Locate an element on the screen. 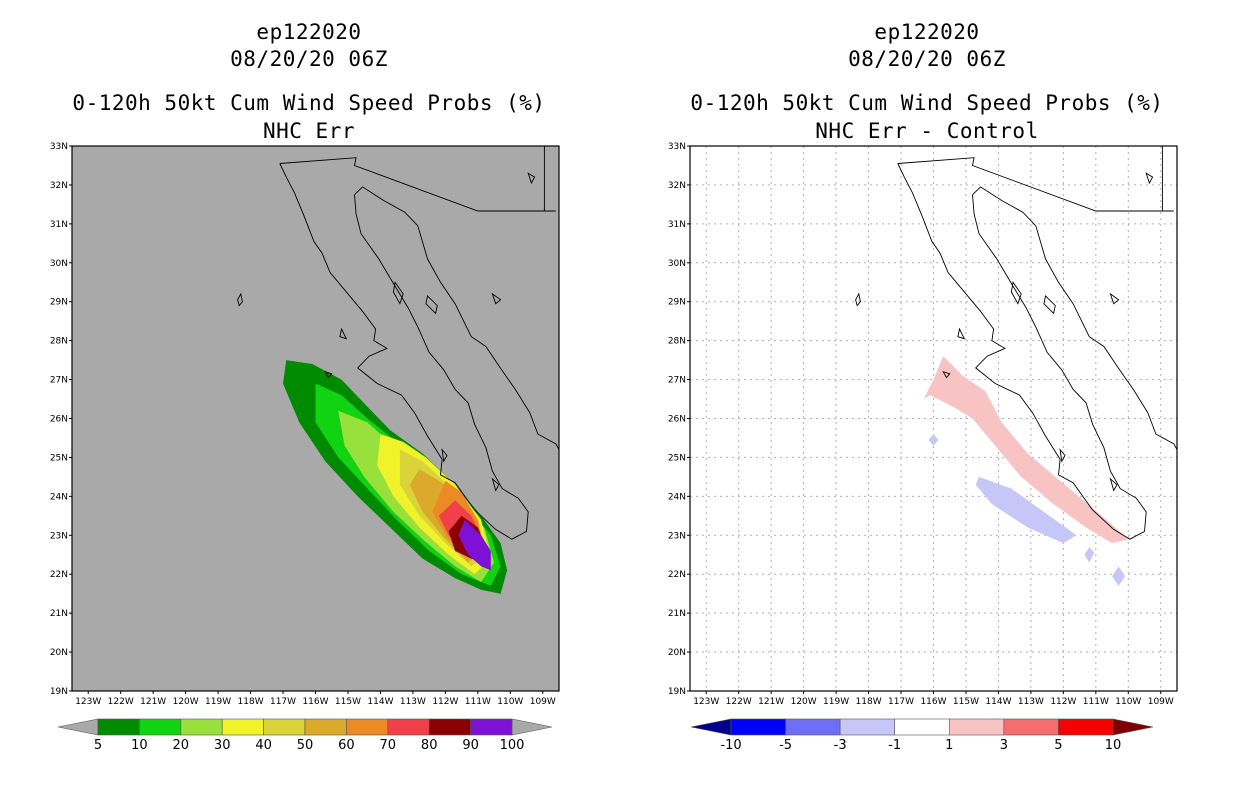 This screenshot has height=800, width=1236. coastline-baja is located at coordinates (404, 351).